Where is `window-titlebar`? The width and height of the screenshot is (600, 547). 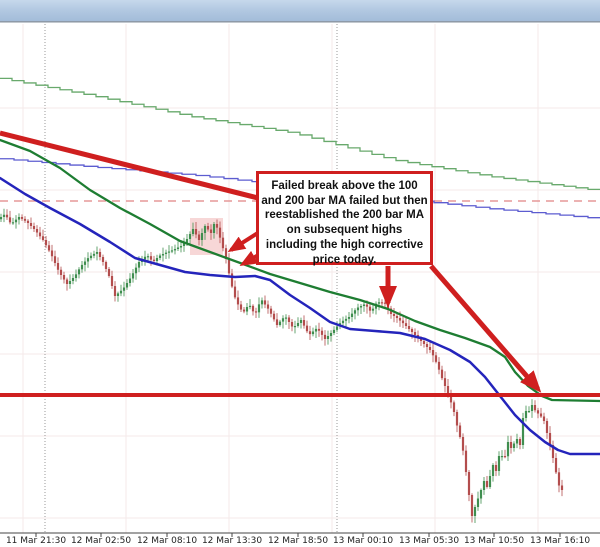 window-titlebar is located at coordinates (300, 11).